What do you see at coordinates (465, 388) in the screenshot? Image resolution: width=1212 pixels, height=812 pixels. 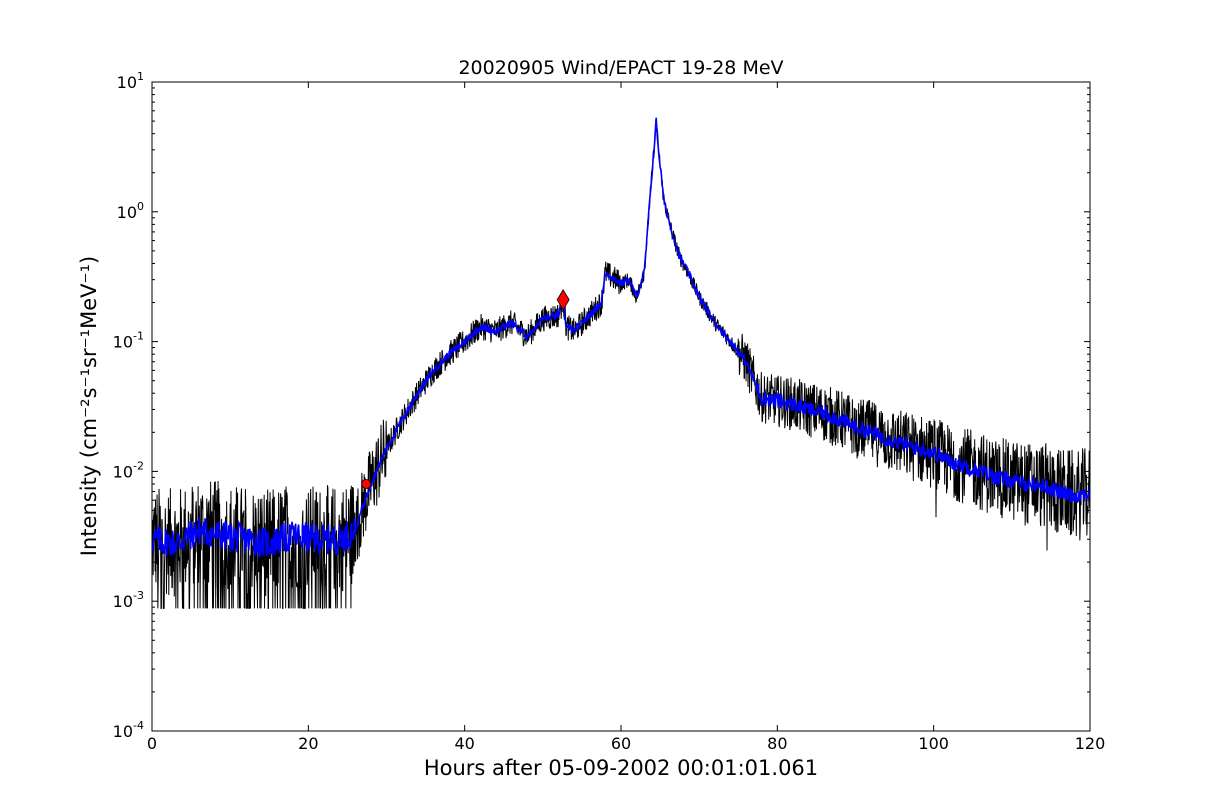 I see `event-markers` at bounding box center [465, 388].